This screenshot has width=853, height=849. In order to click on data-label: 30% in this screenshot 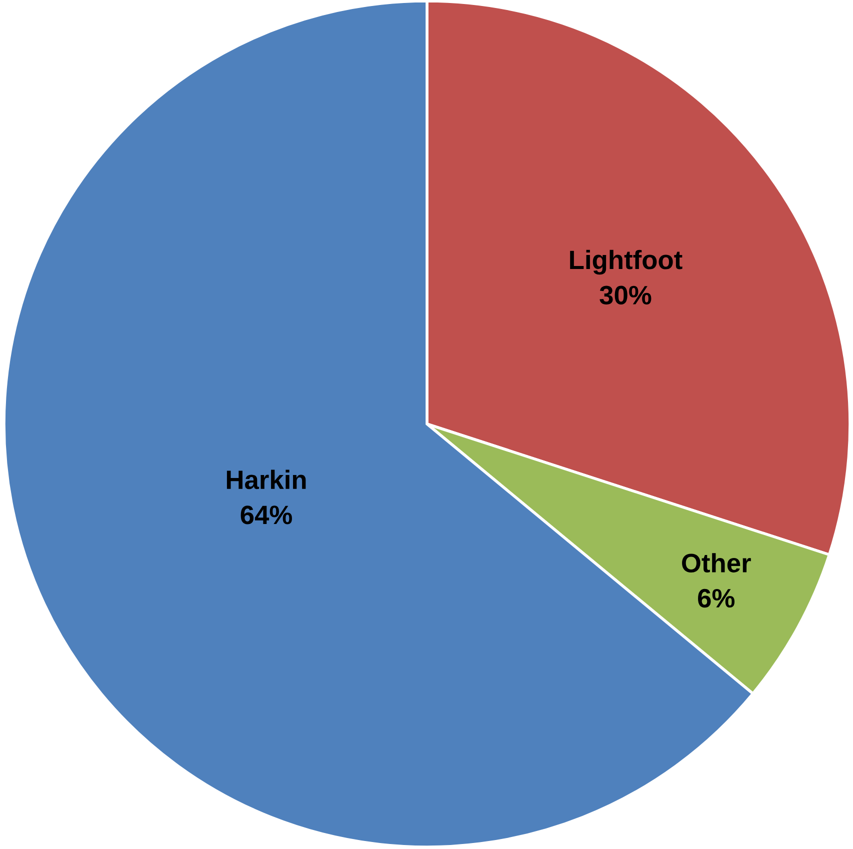, I will do `click(626, 295)`.